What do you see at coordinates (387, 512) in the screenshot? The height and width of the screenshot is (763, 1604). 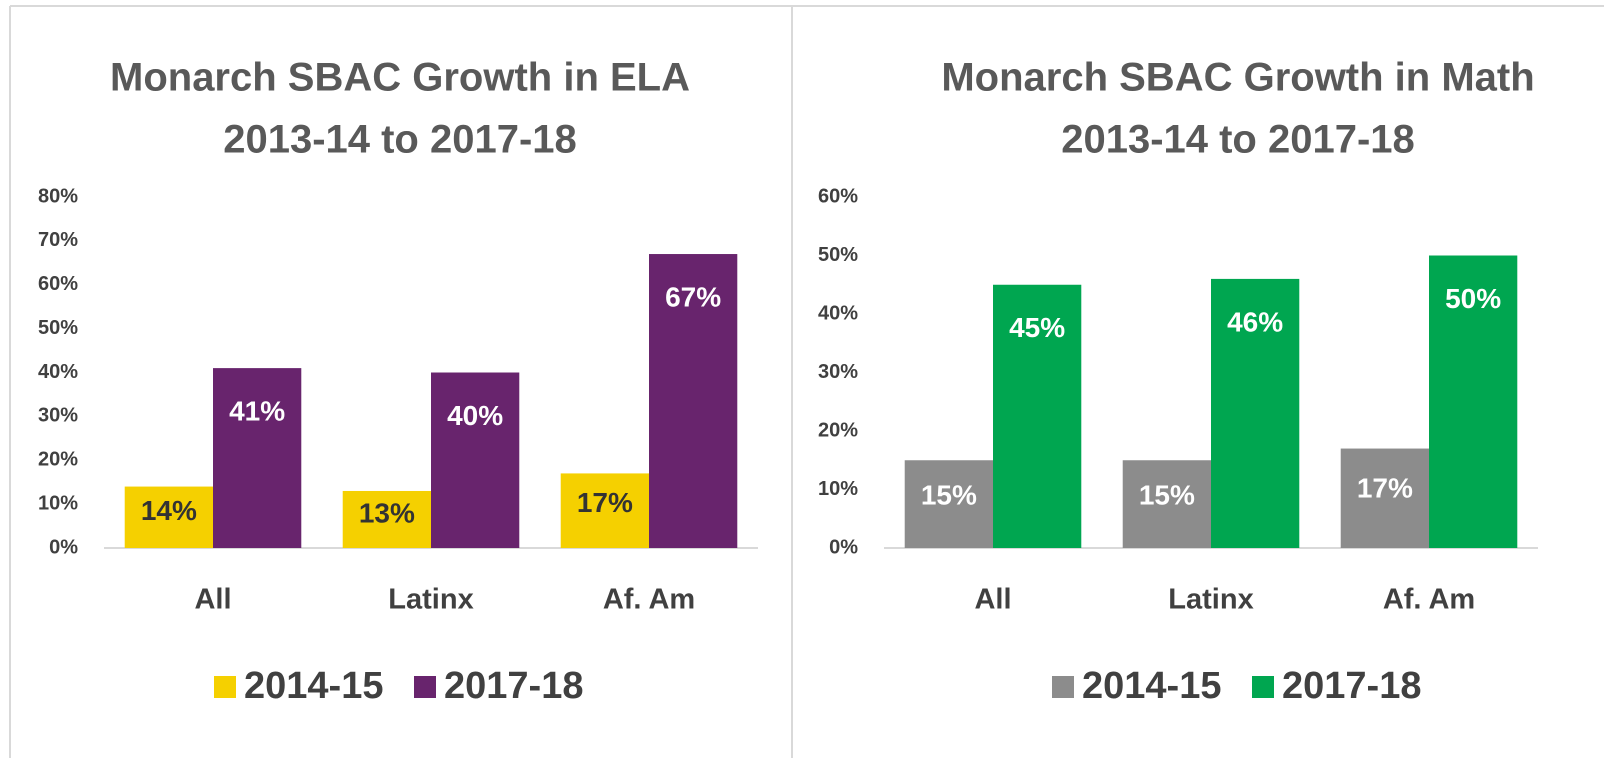 I see `data-label: 13%` at bounding box center [387, 512].